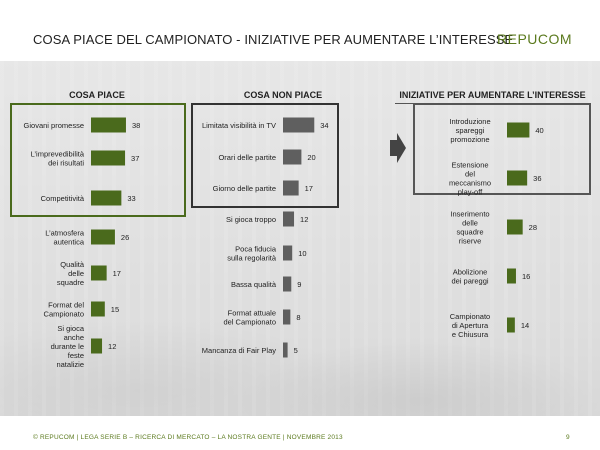 This screenshot has width=600, height=450. I want to click on value-label-0-5: 15, so click(115, 309).